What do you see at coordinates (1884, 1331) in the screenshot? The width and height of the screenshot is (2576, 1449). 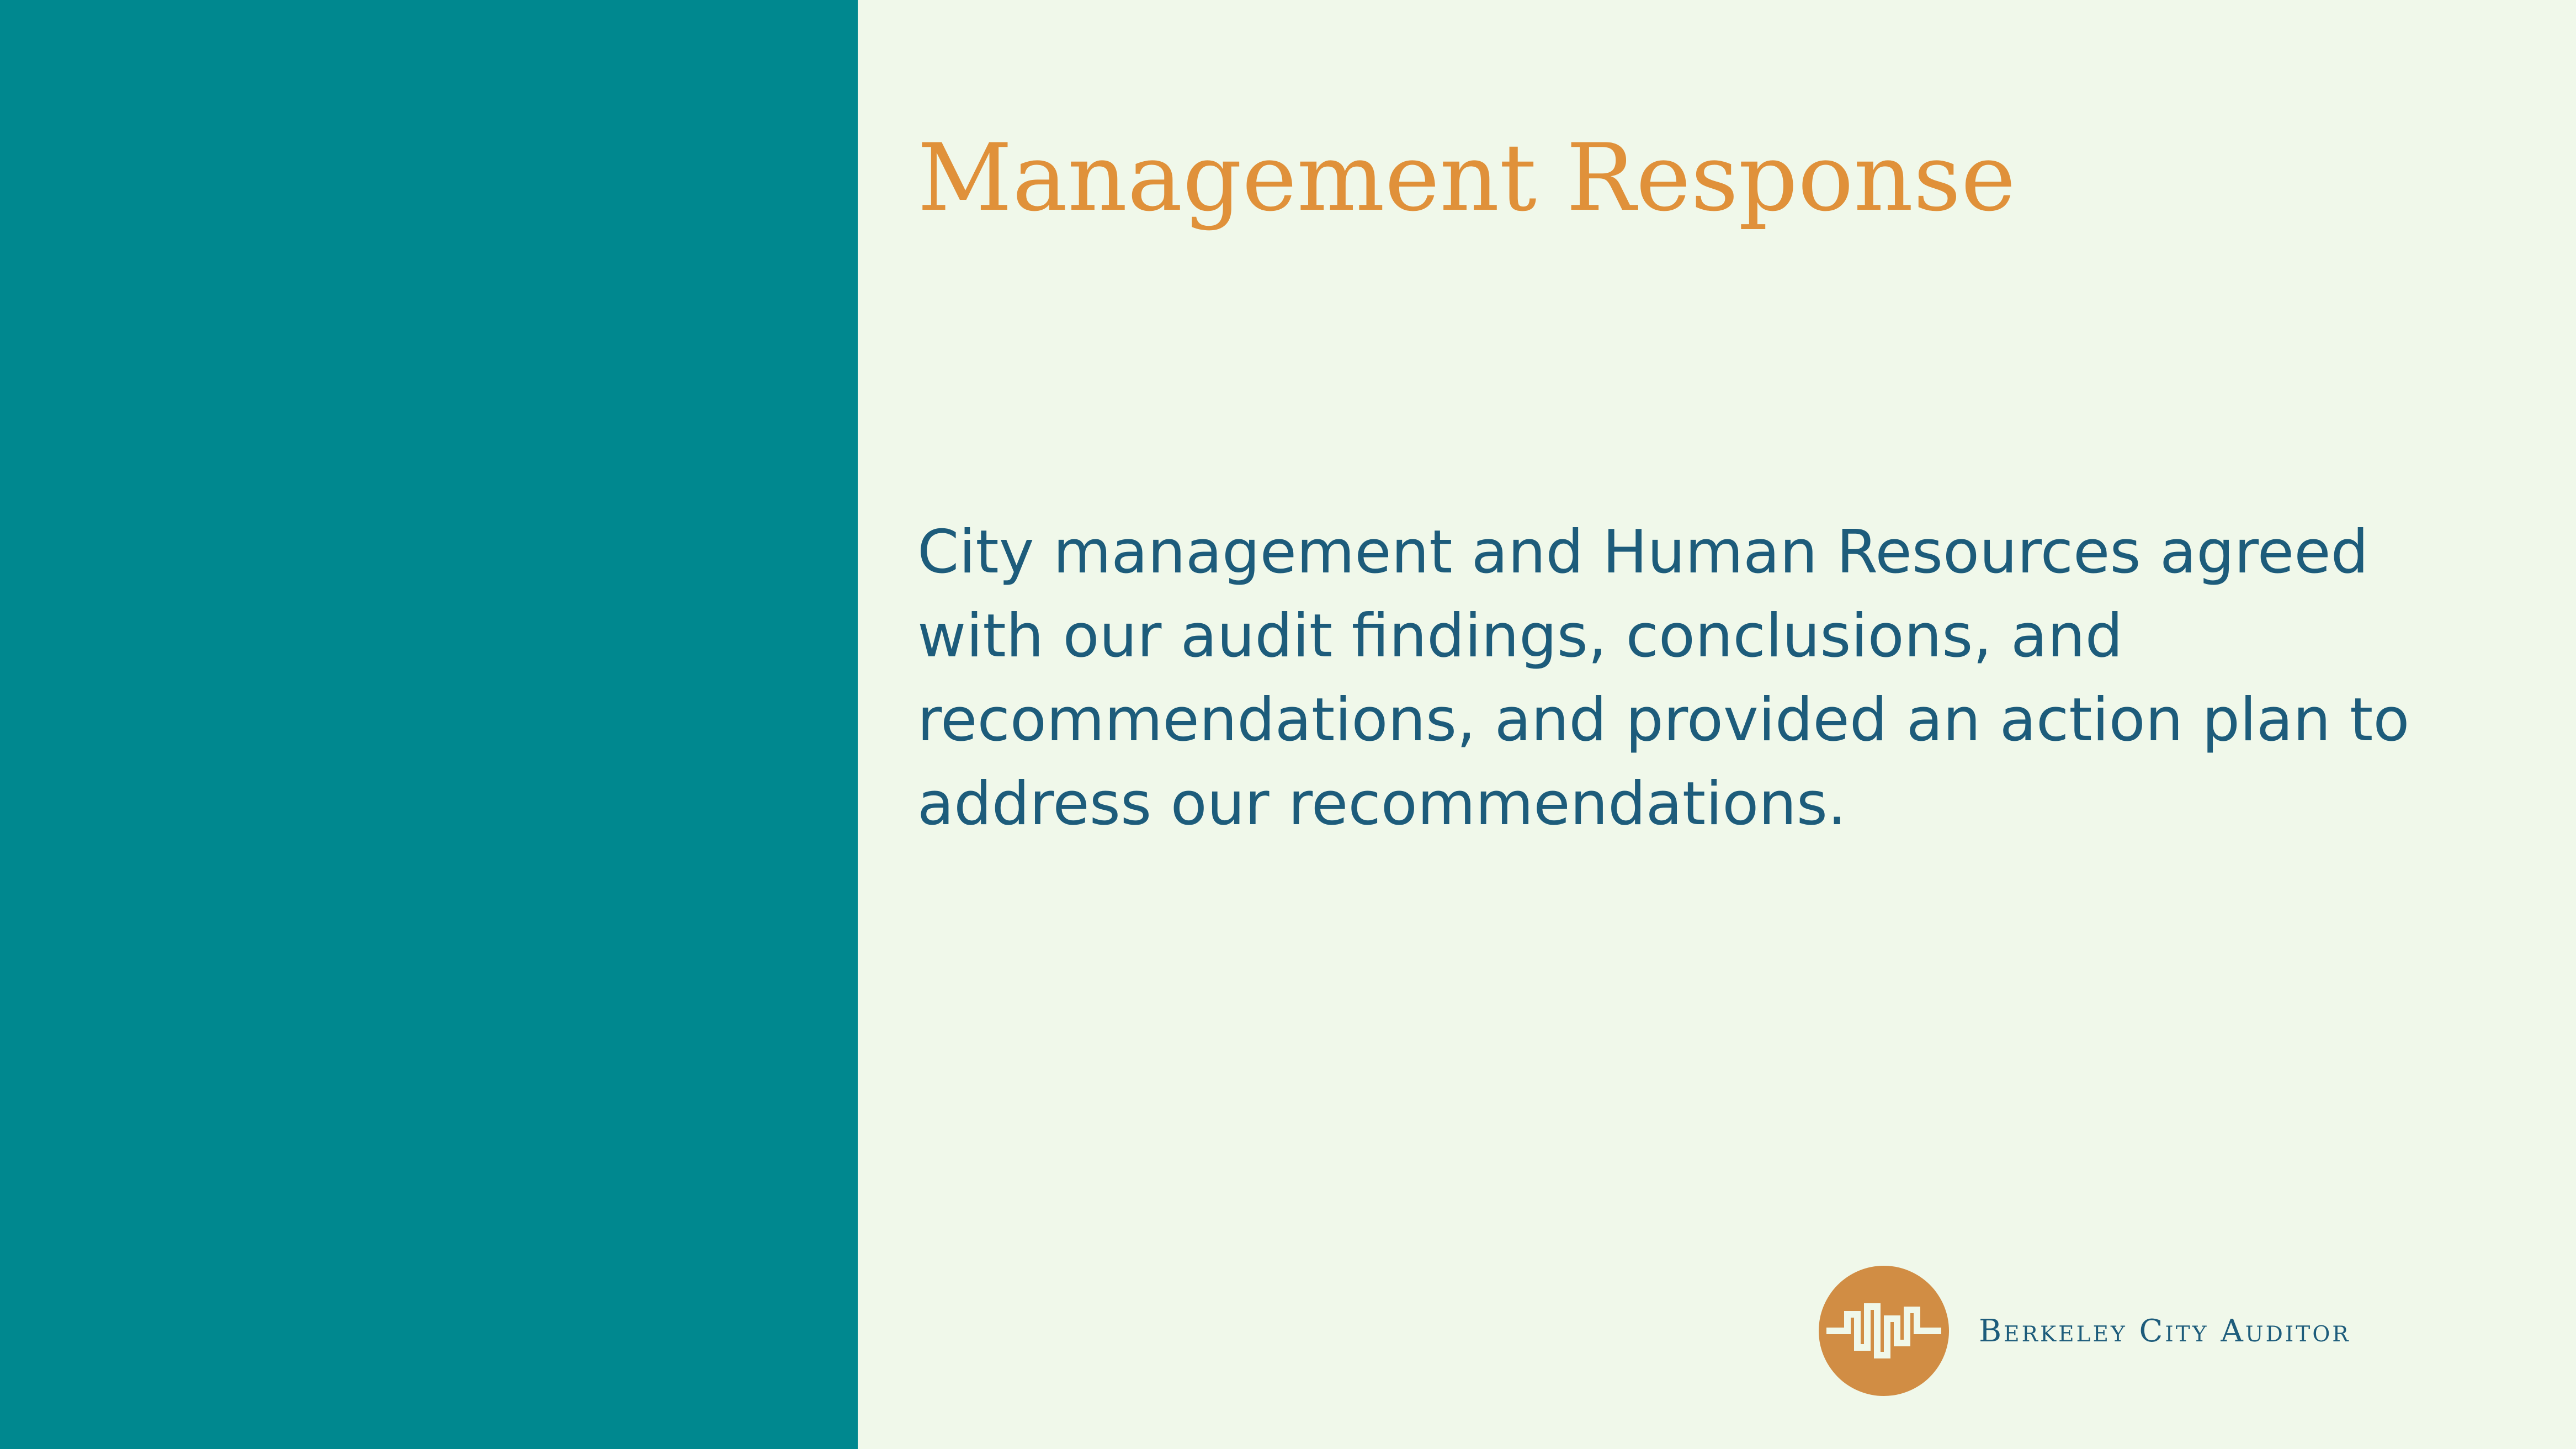 I see `berkeley-city-auditor-logo-icon` at bounding box center [1884, 1331].